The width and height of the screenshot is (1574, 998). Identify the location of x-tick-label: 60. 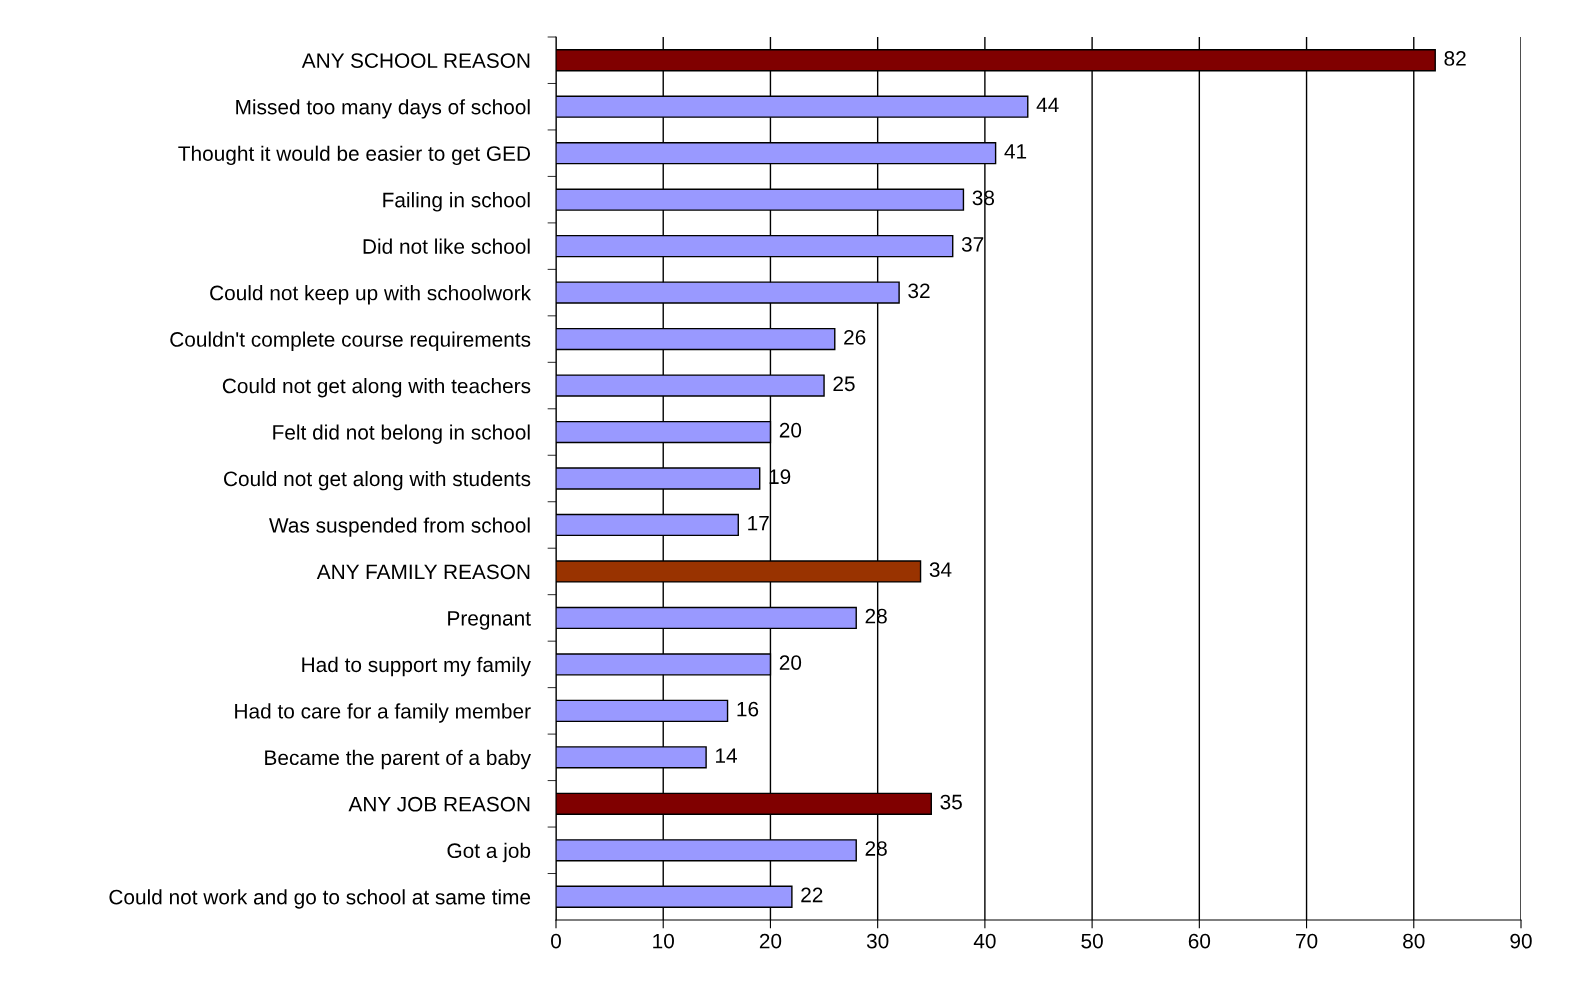
(1199, 941).